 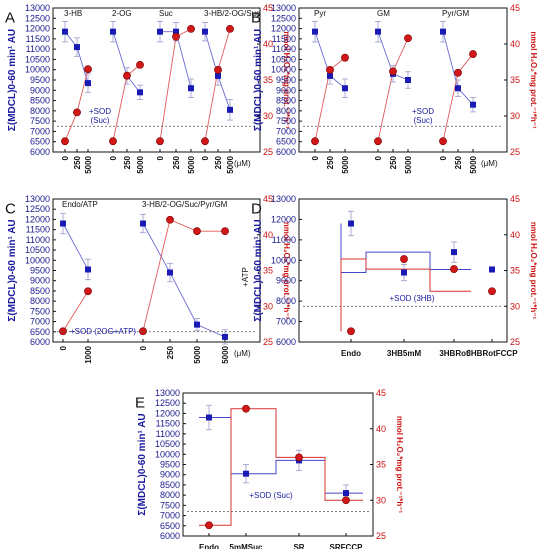 I want to click on sod-label: +SOD (3HB), so click(x=411, y=298).